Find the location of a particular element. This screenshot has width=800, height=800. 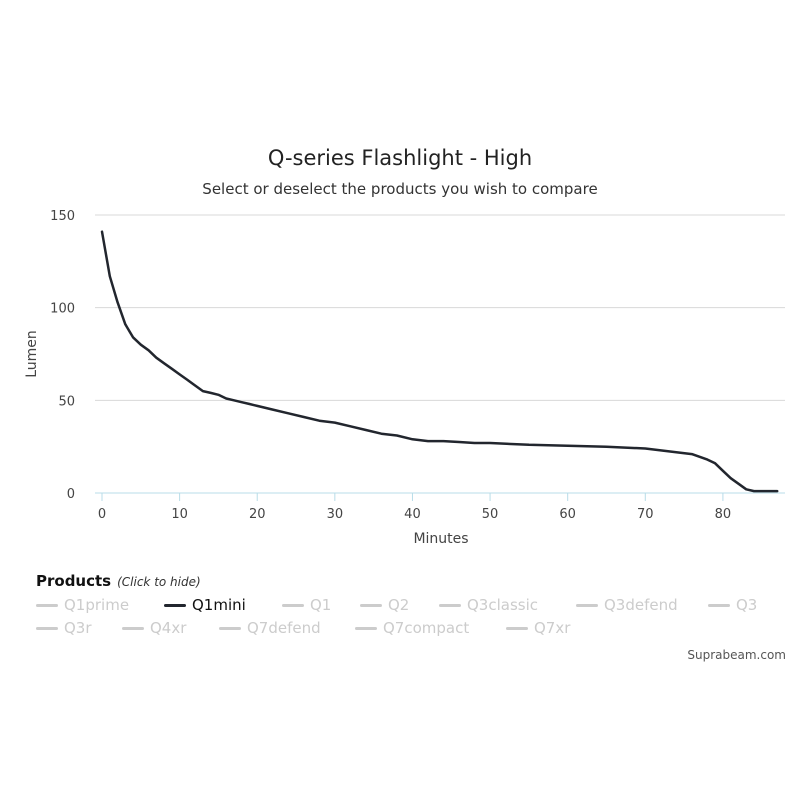

legend-item-q7compact: Q7compact is located at coordinates (412, 628).